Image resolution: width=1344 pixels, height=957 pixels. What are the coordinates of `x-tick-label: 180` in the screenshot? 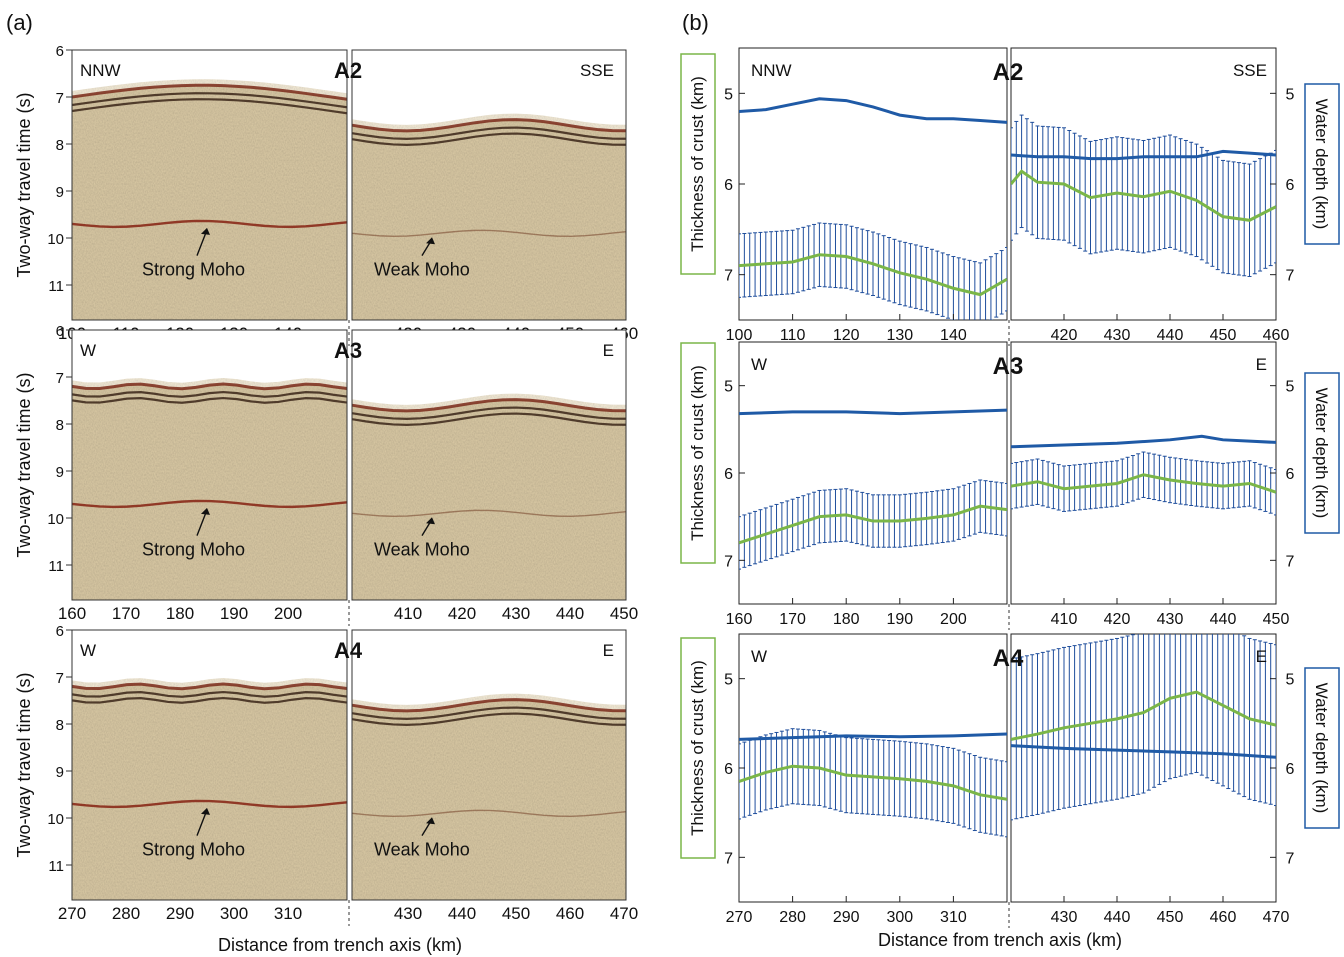 It's located at (180, 613).